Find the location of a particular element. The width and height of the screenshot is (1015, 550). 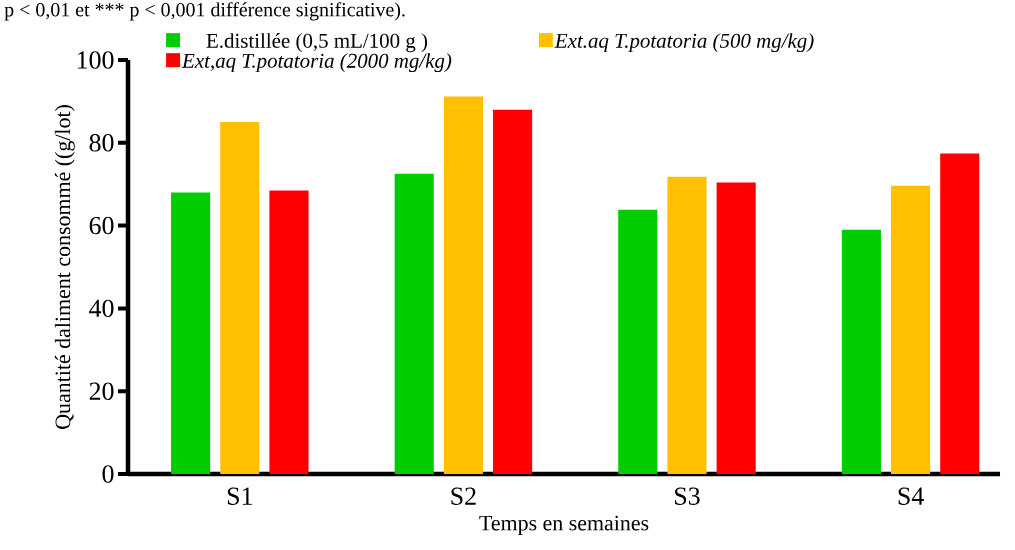

y-tick-label: 100 is located at coordinates (95, 60).